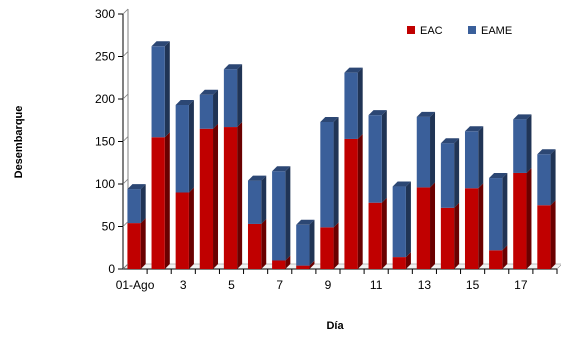  I want to click on y-tick-label: 150, so click(105, 142).